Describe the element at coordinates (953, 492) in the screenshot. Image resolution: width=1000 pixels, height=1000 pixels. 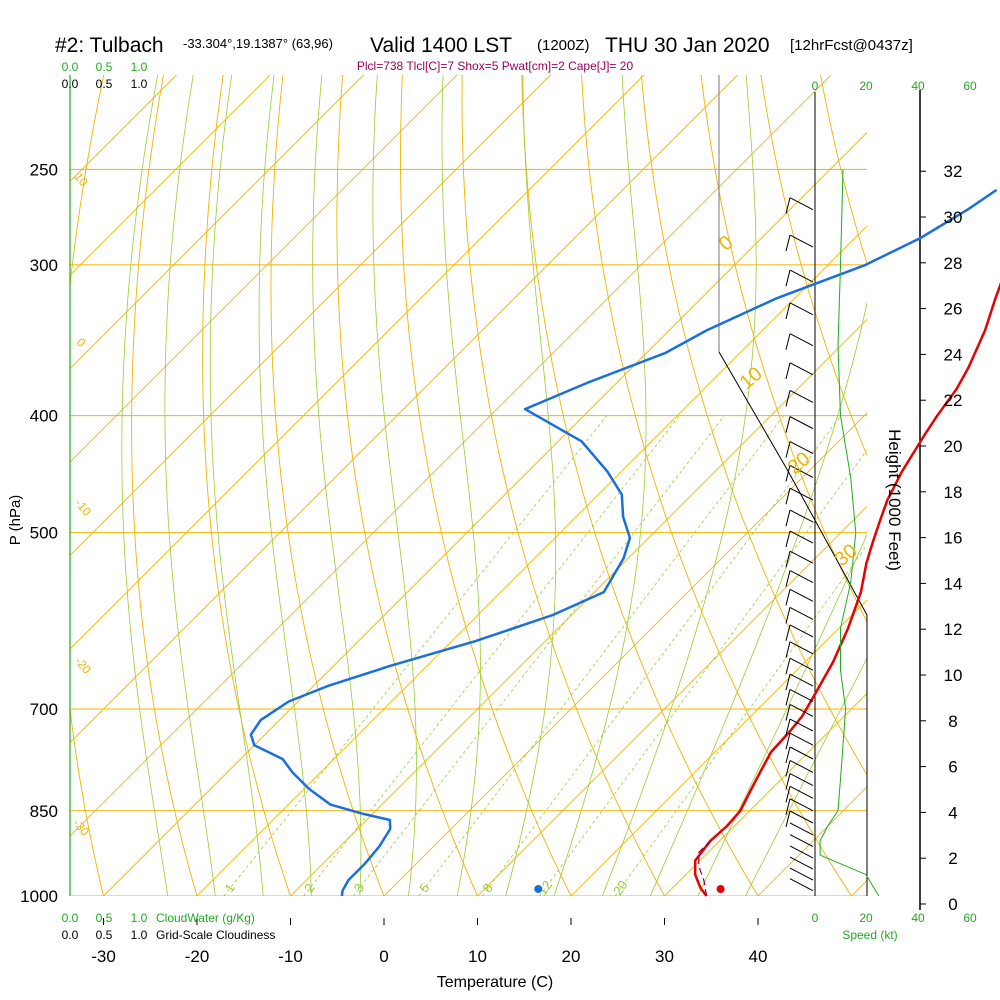
I see `height-tick-label: 18` at that location.